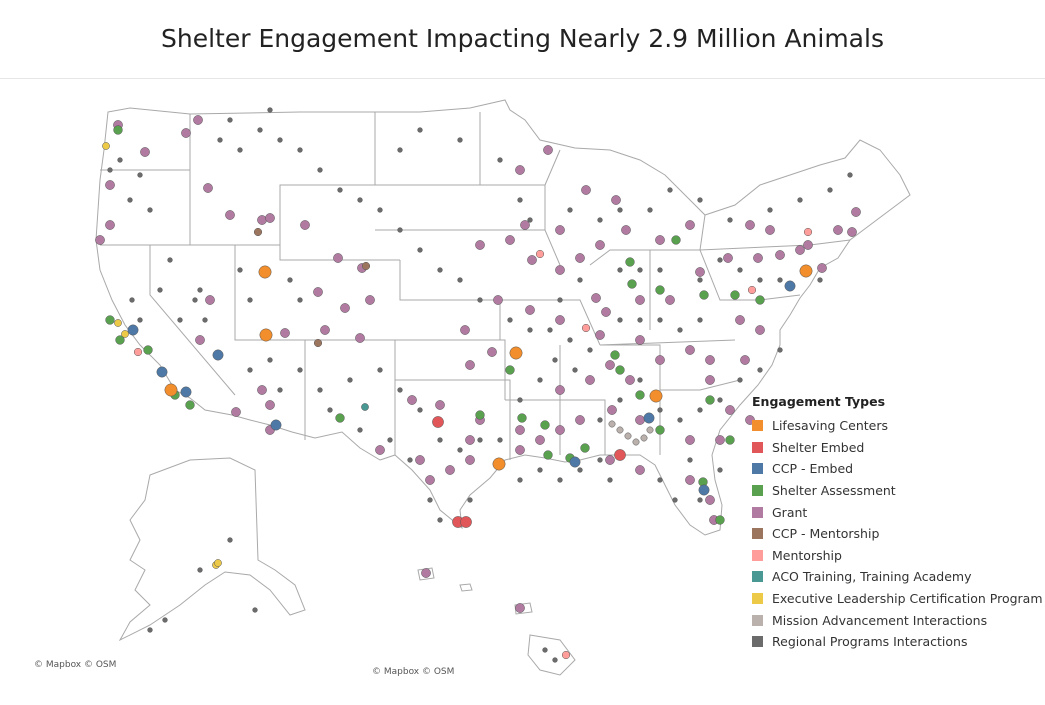 The height and width of the screenshot is (705, 1045). I want to click on marker-shelter-embed, so click(438, 422).